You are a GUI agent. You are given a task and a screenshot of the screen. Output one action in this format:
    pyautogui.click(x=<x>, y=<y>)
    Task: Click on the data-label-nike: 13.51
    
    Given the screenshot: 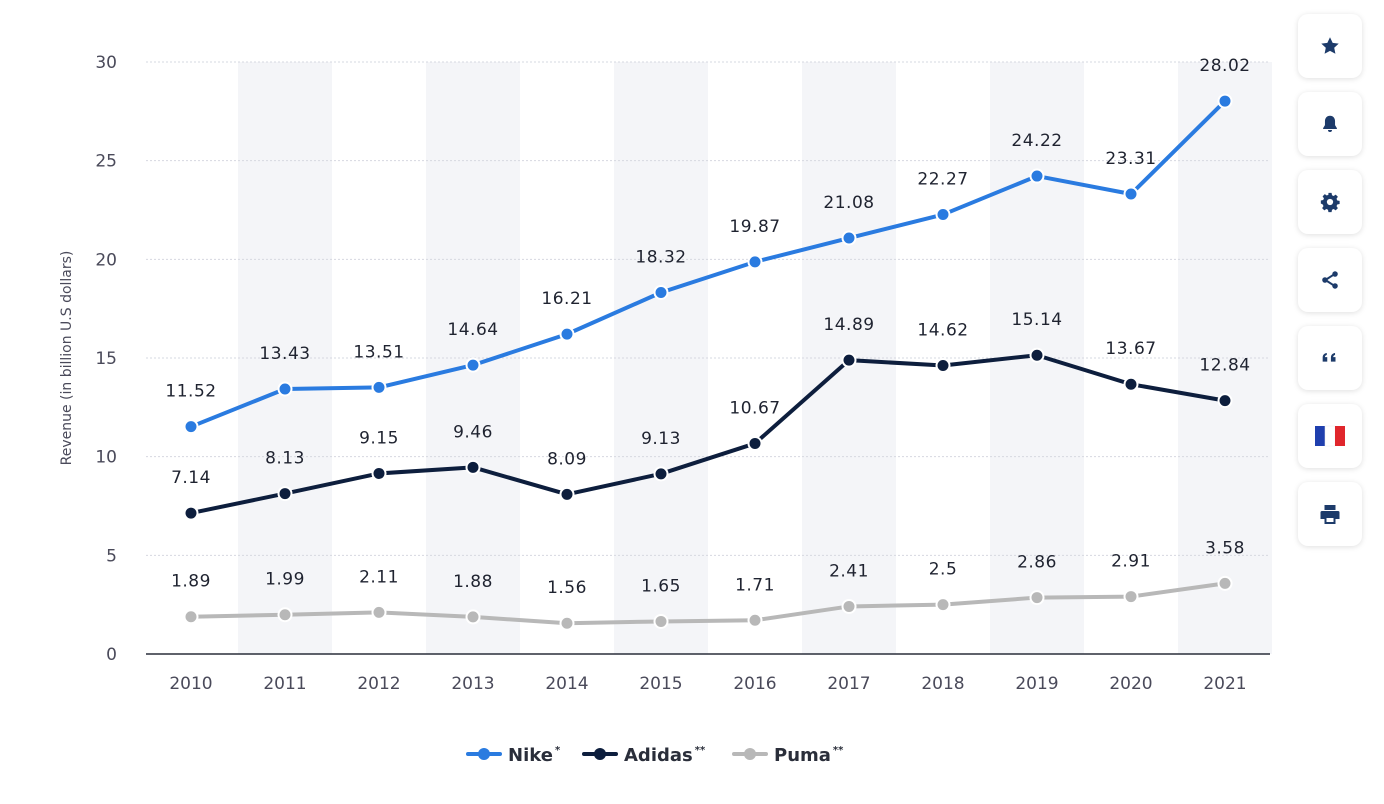 What is the action you would take?
    pyautogui.click(x=378, y=352)
    